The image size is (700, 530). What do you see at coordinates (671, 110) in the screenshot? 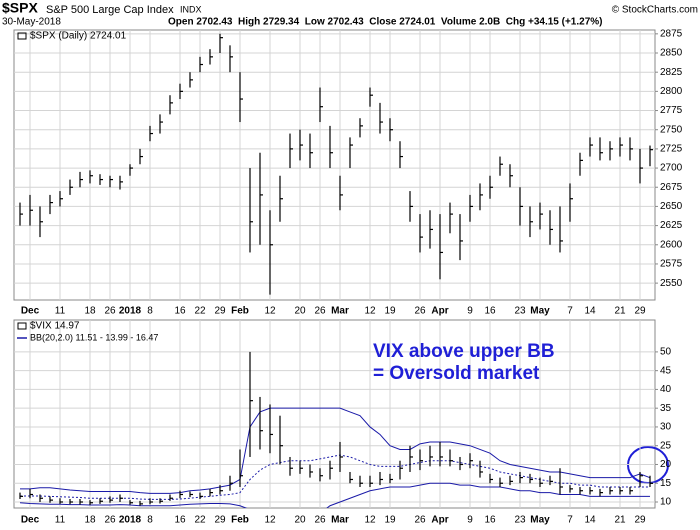
I see `y-tick-label: 2775` at bounding box center [671, 110].